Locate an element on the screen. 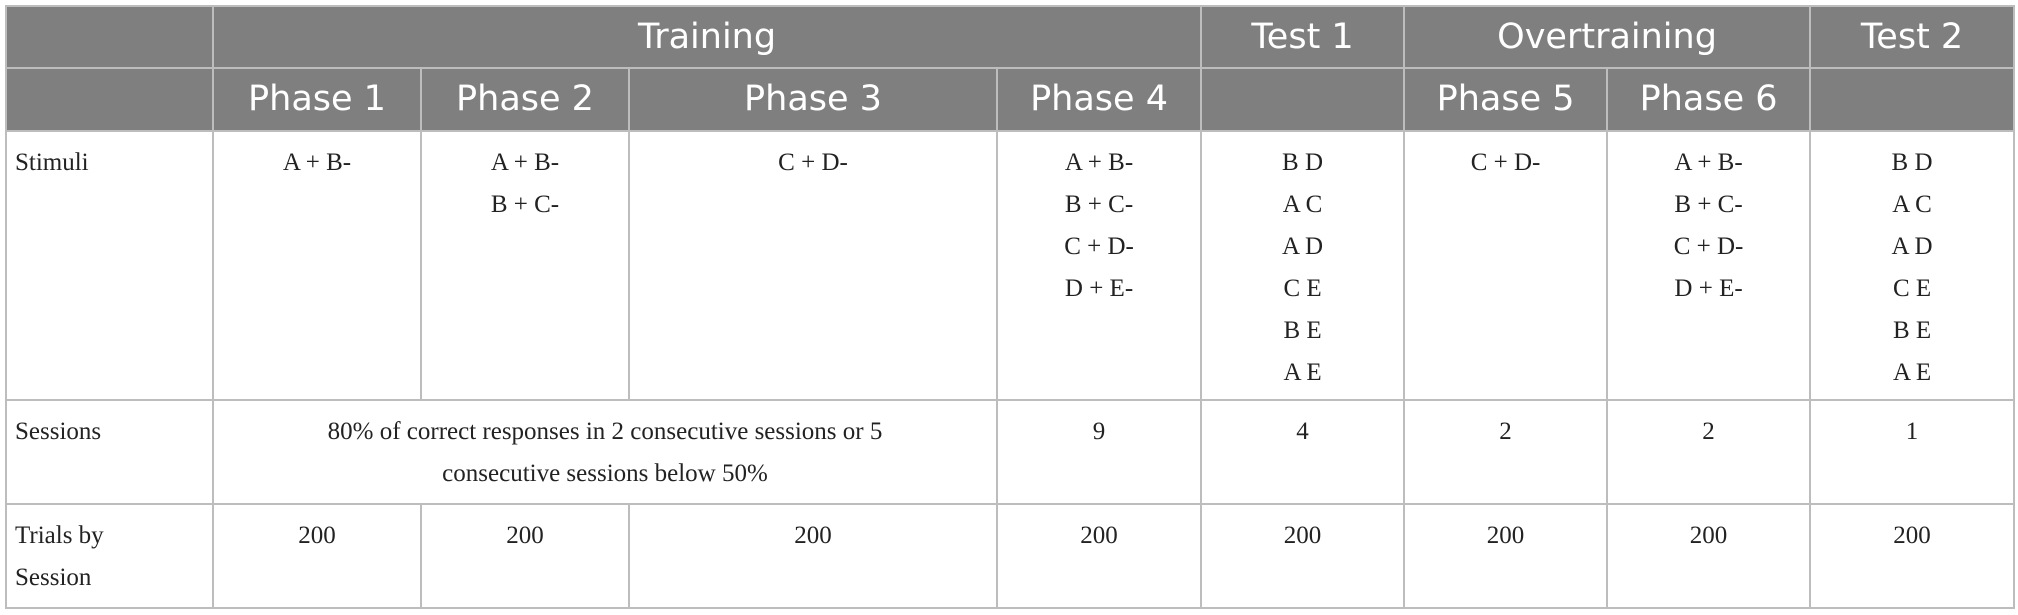 The width and height of the screenshot is (2018, 615). stimuli-phase-4: A + B- B + C- C + D- D + E- is located at coordinates (1099, 265).